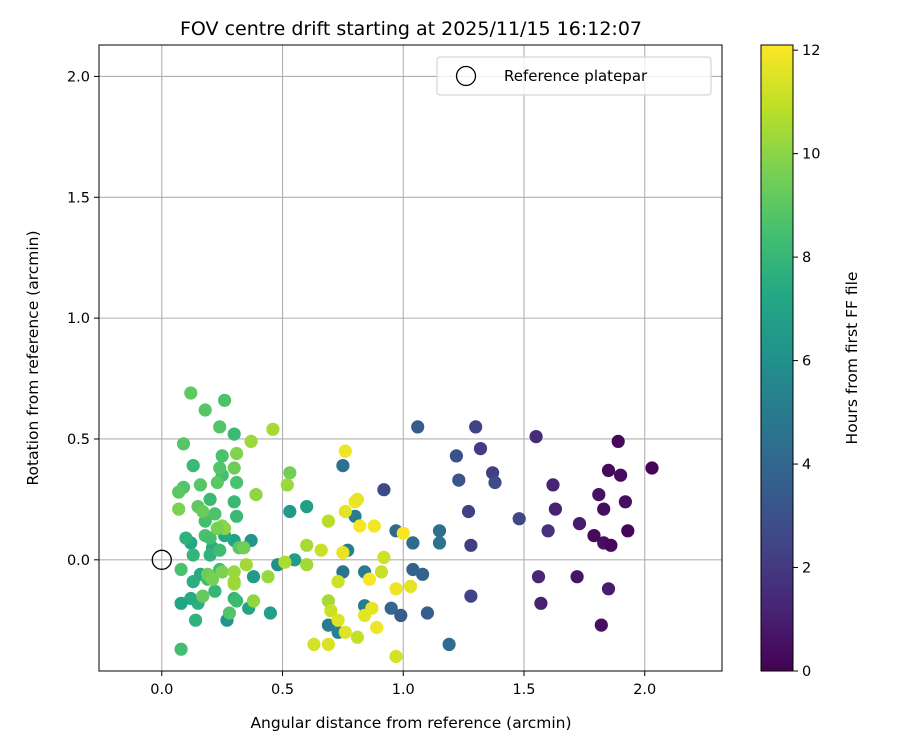 The height and width of the screenshot is (750, 900). Describe the element at coordinates (811, 155) in the screenshot. I see `colorbar-tick-label: 10` at that location.